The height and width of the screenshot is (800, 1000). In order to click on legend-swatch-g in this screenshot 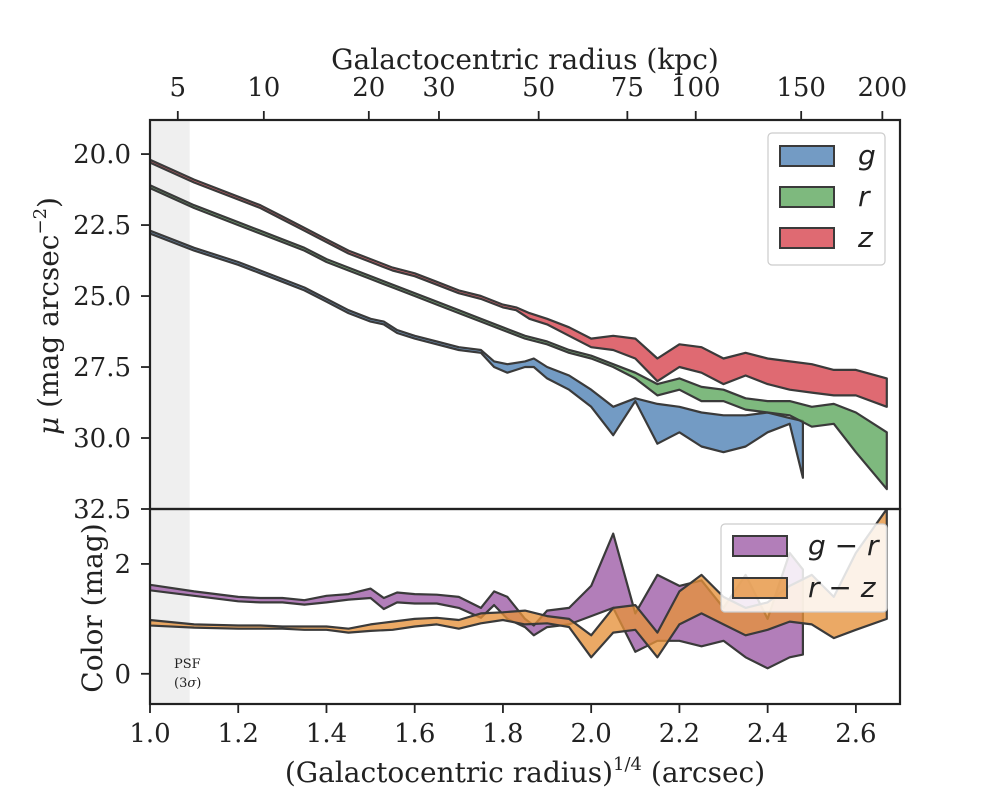, I will do `click(807, 156)`.